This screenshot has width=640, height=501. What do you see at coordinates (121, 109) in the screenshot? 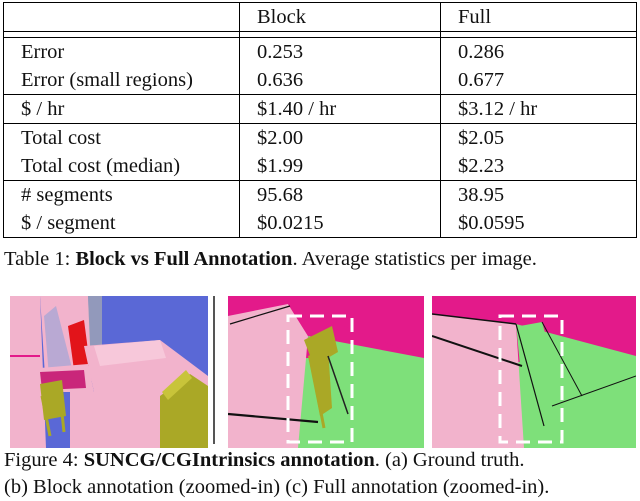
I see `row-label: $ / hr` at bounding box center [121, 109].